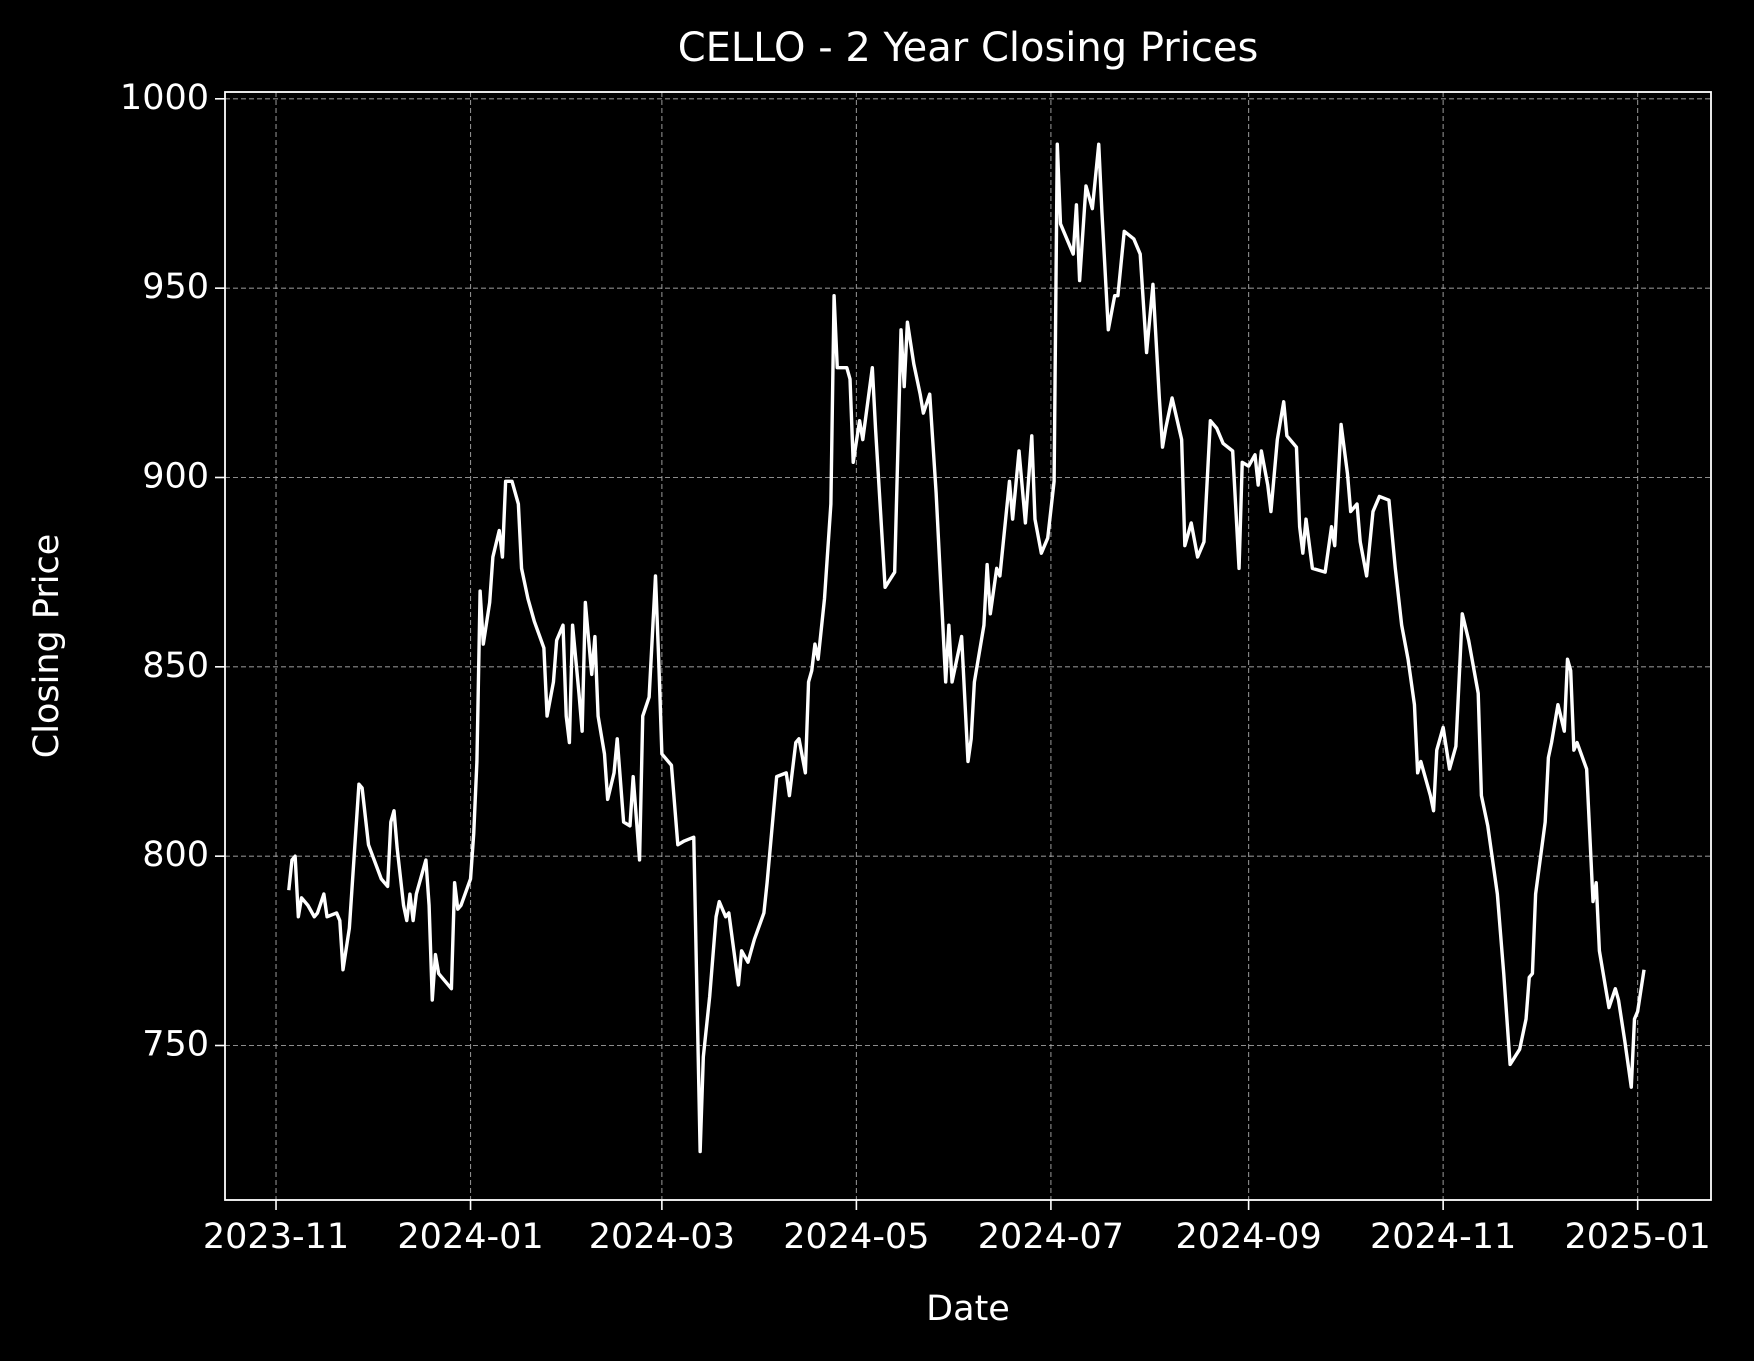 The height and width of the screenshot is (1361, 1754). I want to click on y-tick-label: 900, so click(175, 476).